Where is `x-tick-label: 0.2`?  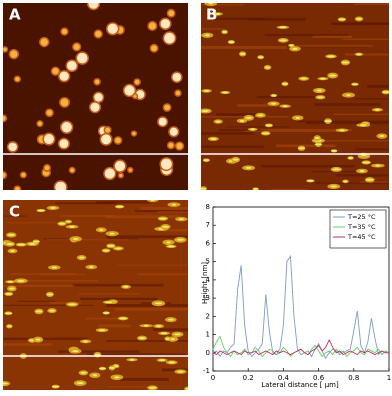 x-tick-label: 0.2 is located at coordinates (248, 378).